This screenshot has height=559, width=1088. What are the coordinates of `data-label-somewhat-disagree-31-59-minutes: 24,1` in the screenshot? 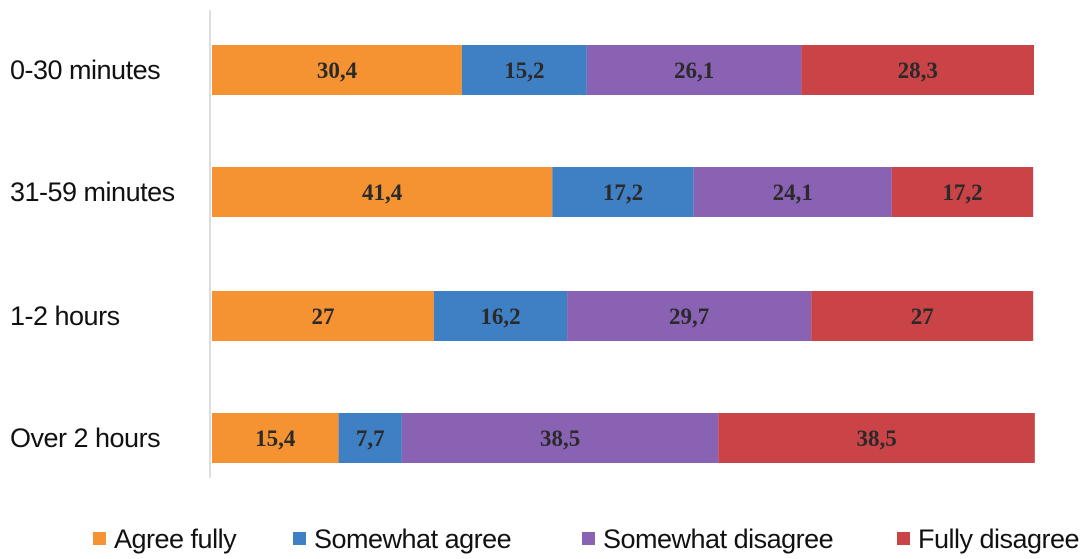 It's located at (793, 192).